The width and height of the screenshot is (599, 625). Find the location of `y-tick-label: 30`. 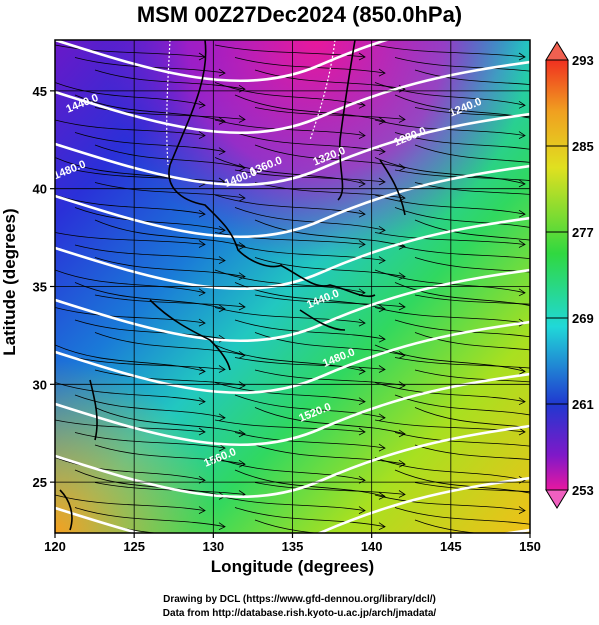

y-tick-label: 30 is located at coordinates (40, 384).